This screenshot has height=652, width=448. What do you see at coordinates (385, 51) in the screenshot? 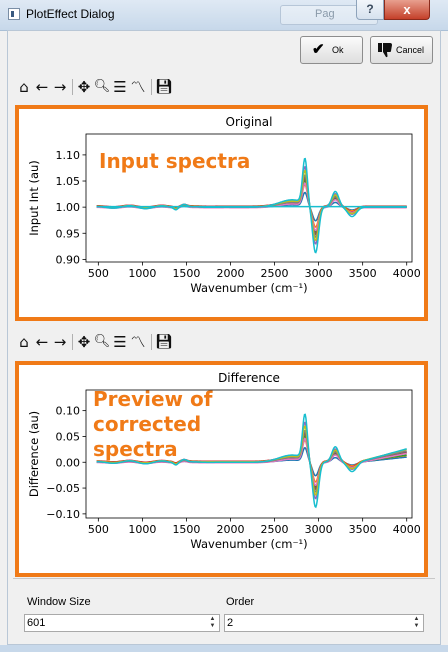
I see `thumbs-down-icon` at bounding box center [385, 51].